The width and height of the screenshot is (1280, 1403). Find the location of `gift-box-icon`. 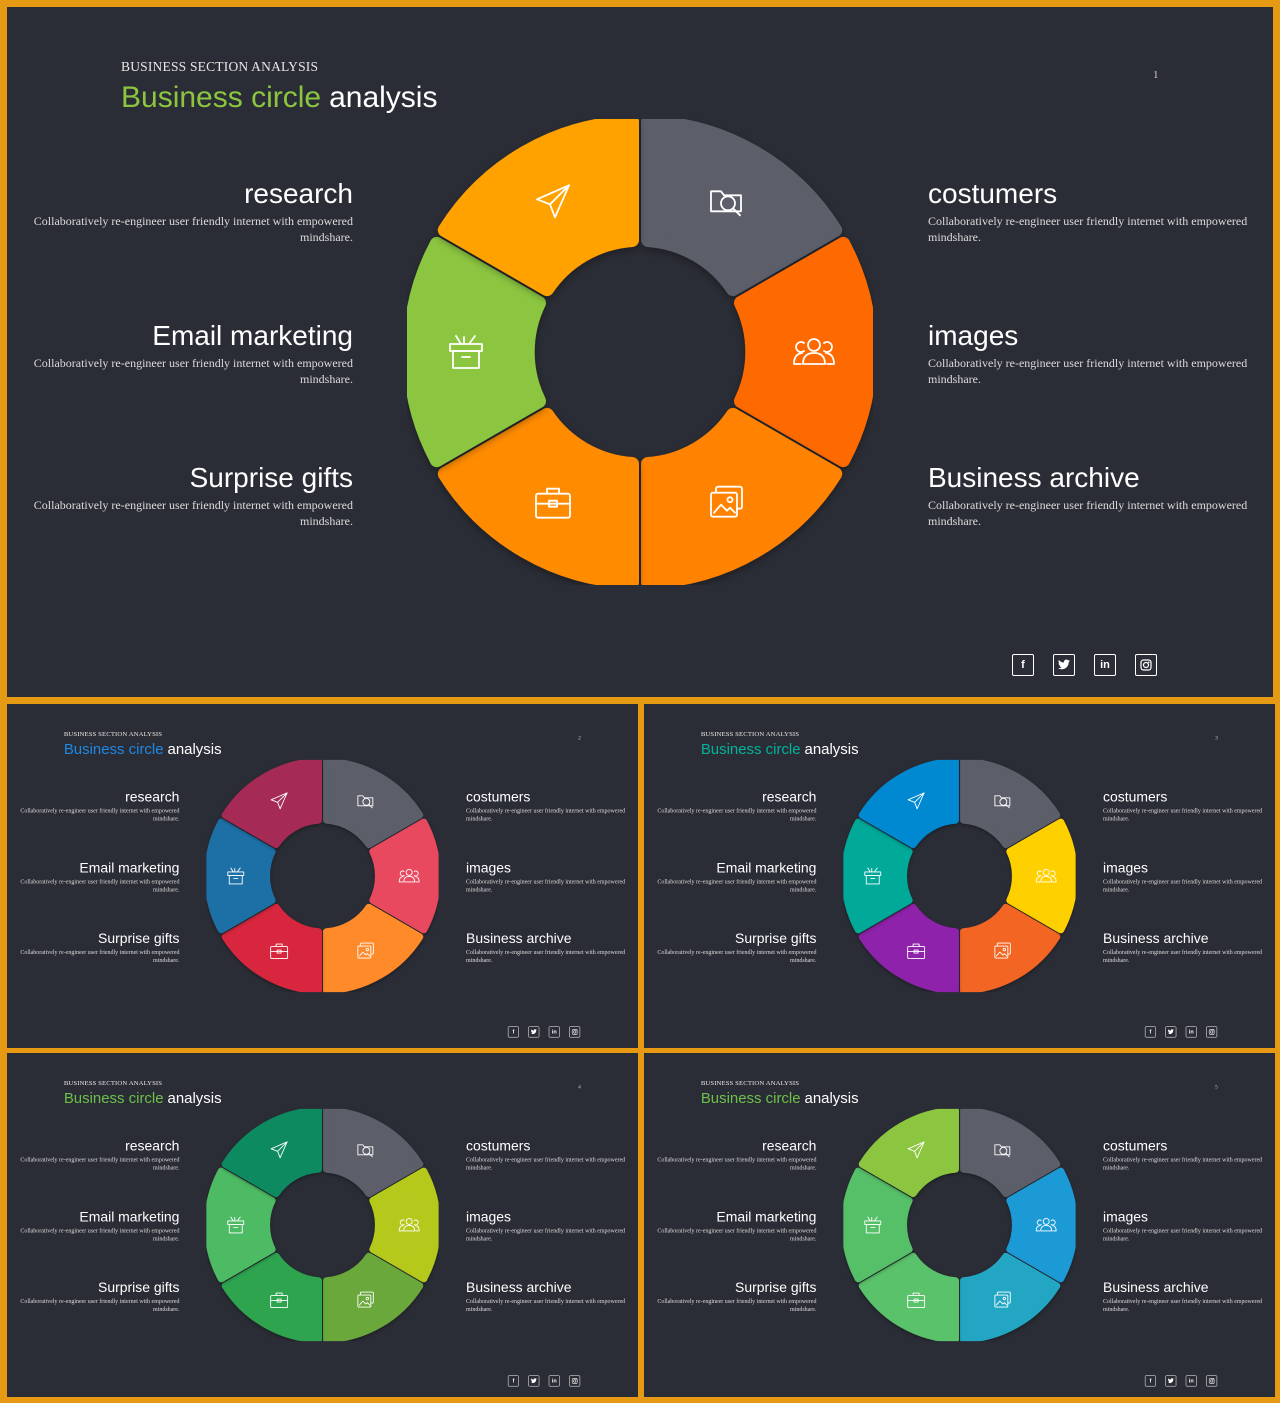

gift-box-icon is located at coordinates (236, 1225).